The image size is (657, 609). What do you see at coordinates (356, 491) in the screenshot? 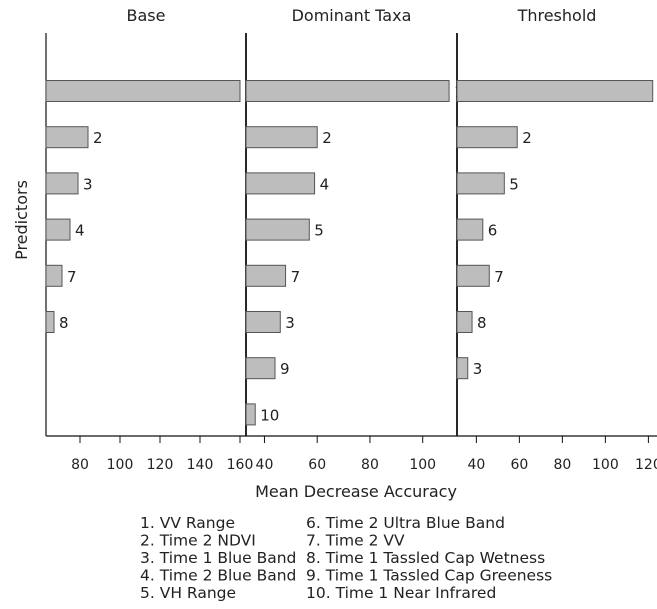
I see `x-axis-label: Mean Decrease Accuracy` at bounding box center [356, 491].